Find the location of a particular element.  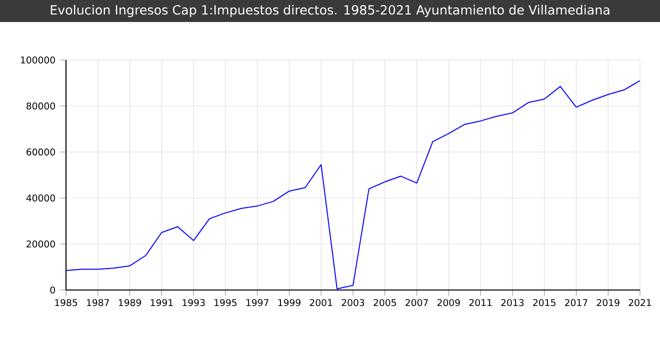

x-tick-label: 1995 is located at coordinates (225, 302).